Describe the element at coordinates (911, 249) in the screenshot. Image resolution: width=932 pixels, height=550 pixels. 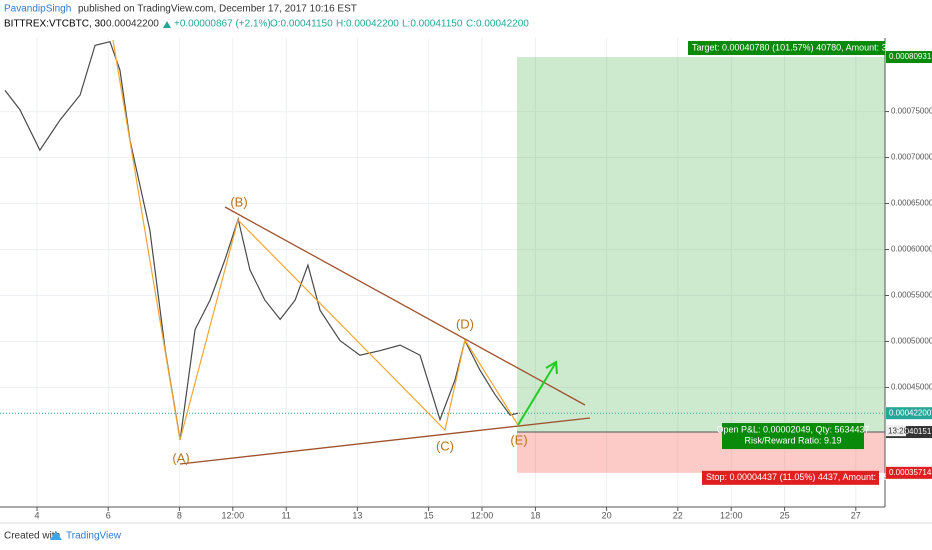
I see `y-tick-label: 0.00060000` at that location.